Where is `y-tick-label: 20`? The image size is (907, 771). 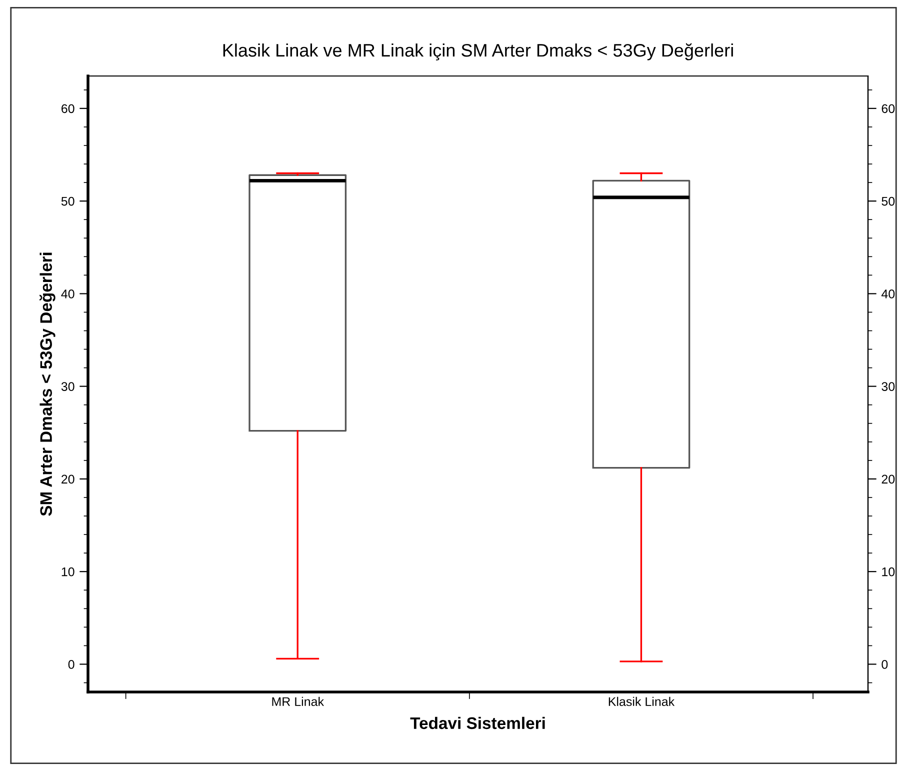 y-tick-label: 20 is located at coordinates (68, 479).